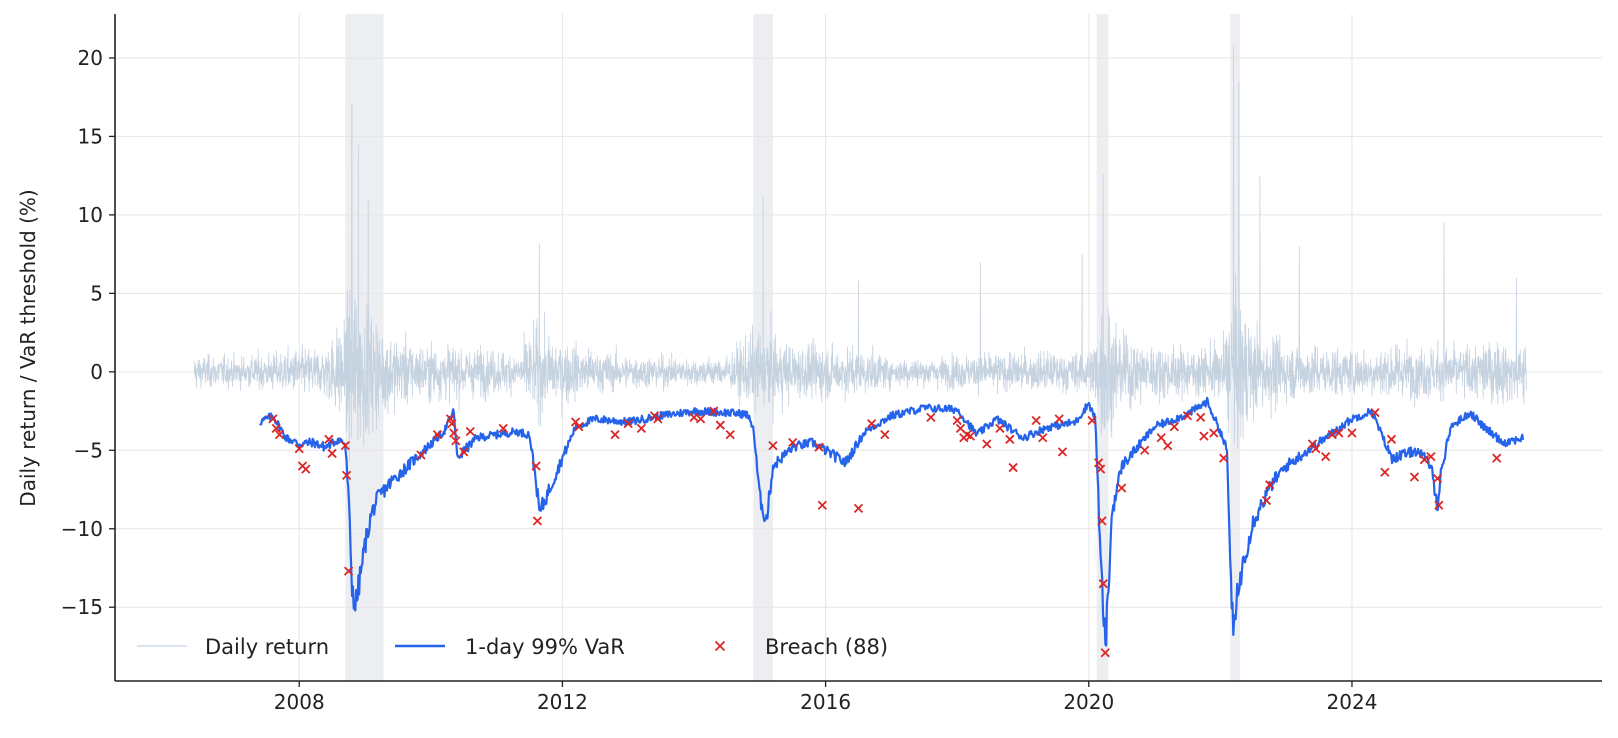  What do you see at coordinates (90, 215) in the screenshot?
I see `y-tick-label: 10` at bounding box center [90, 215].